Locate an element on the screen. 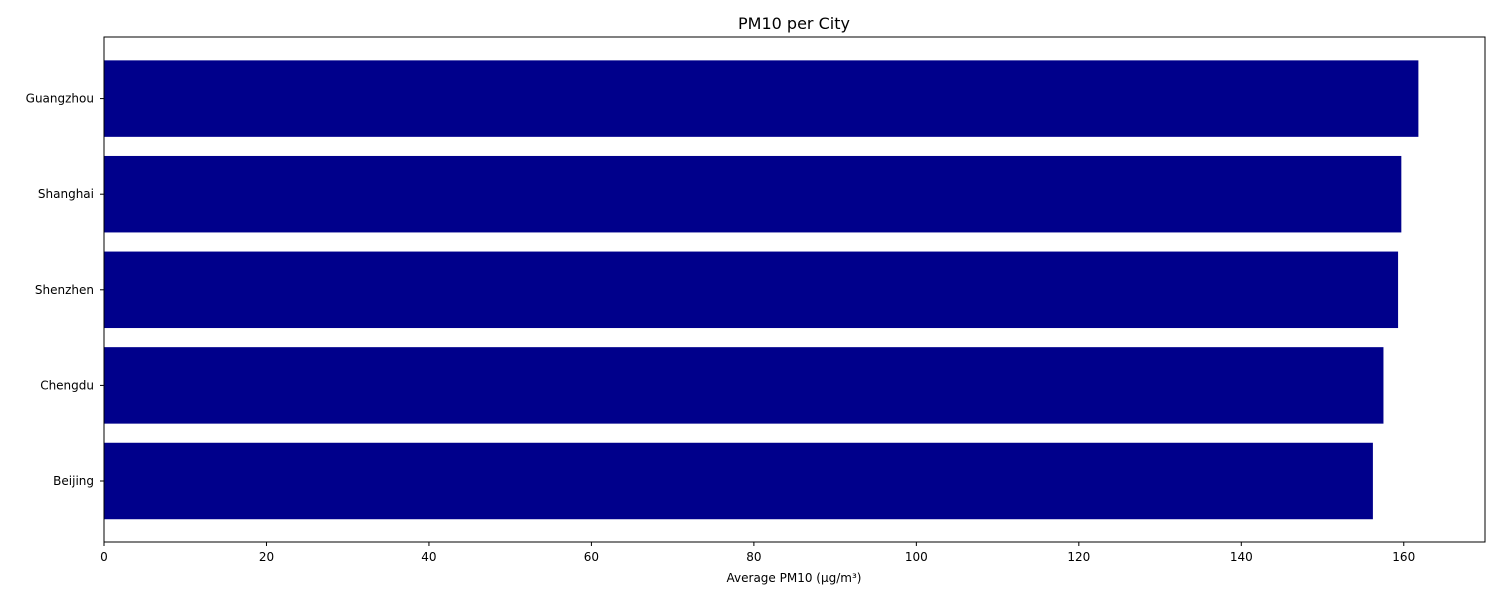  chart-title: PM10 per City is located at coordinates (794, 23).